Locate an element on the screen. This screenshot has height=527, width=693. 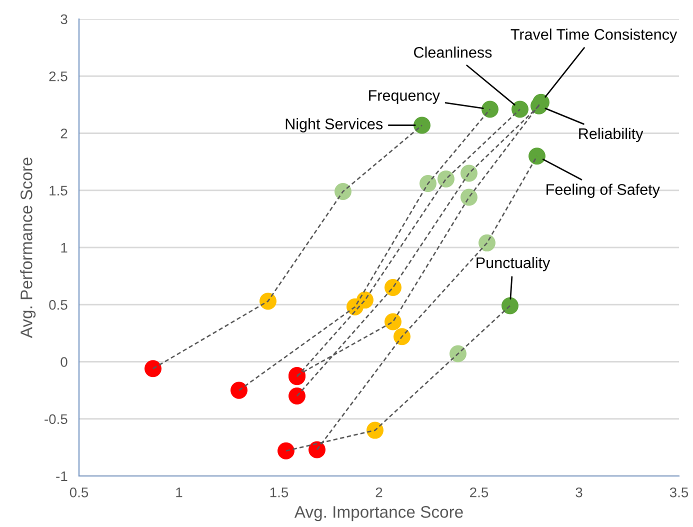
y-tick-label: 0.5 is located at coordinates (58, 305).